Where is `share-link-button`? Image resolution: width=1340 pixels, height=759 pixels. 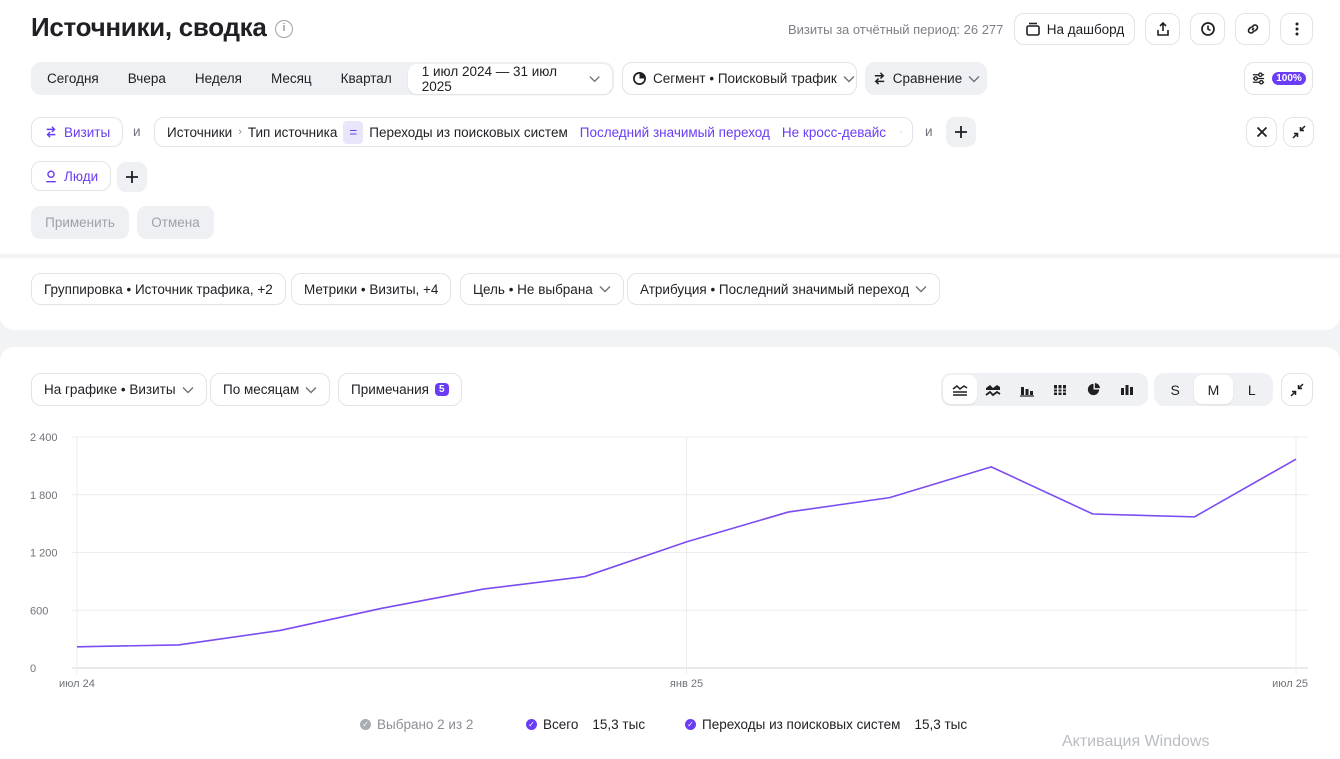
share-link-button is located at coordinates (1252, 29).